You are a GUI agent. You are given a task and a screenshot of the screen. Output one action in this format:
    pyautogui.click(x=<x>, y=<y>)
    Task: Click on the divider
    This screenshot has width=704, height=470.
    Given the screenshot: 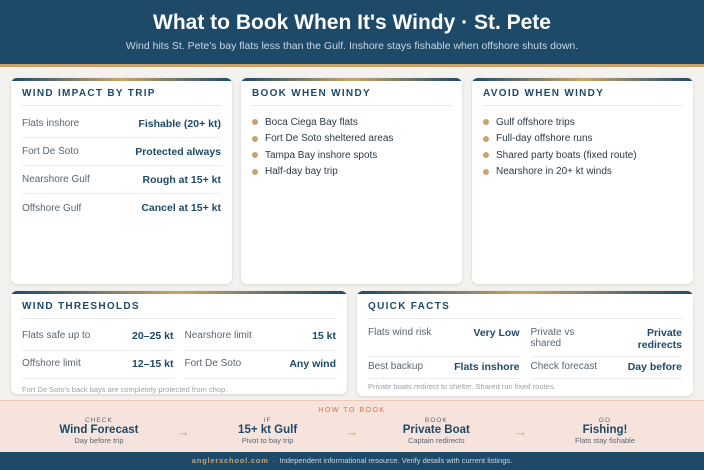 What is the action you would take?
    pyautogui.click(x=352, y=65)
    